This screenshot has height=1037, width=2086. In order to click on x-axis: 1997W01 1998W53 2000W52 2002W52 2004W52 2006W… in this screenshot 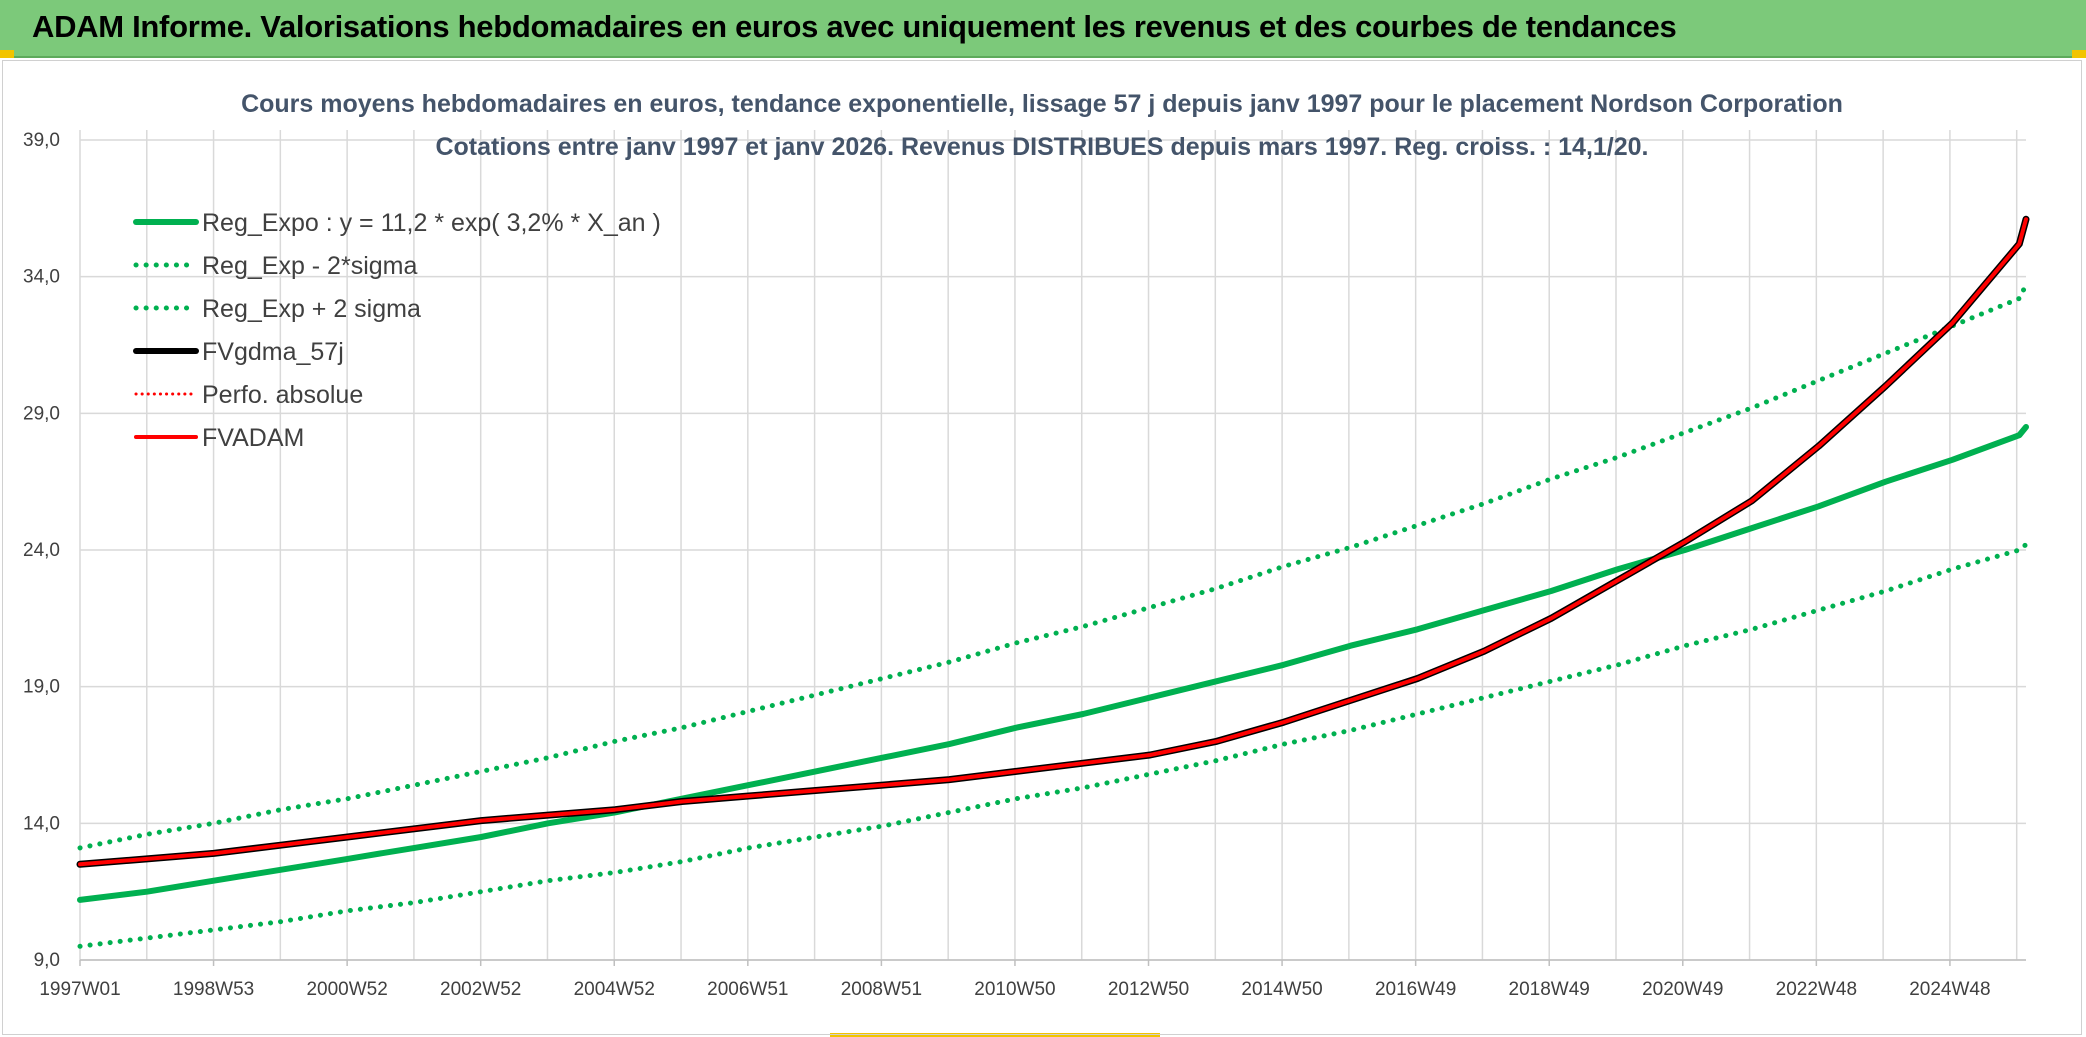, I will do `click(1032, 979)`.